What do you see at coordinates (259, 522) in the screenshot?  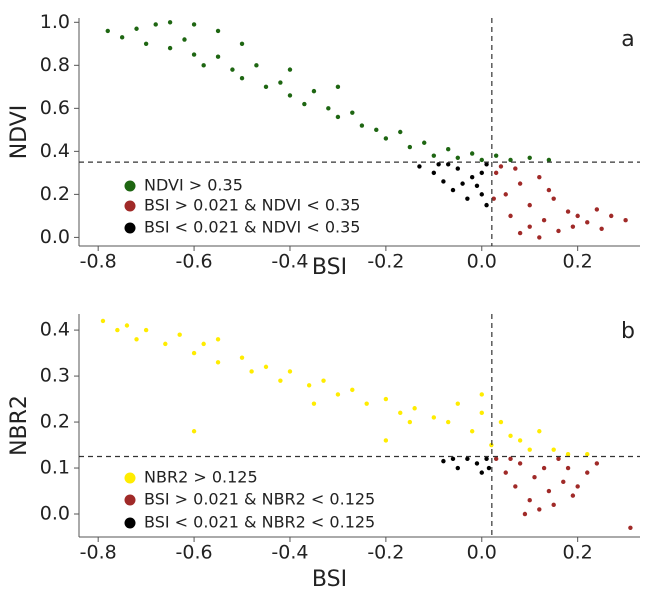 I see `legend-label: BSI < 0.021 & NBR2 < 0.125` at bounding box center [259, 522].